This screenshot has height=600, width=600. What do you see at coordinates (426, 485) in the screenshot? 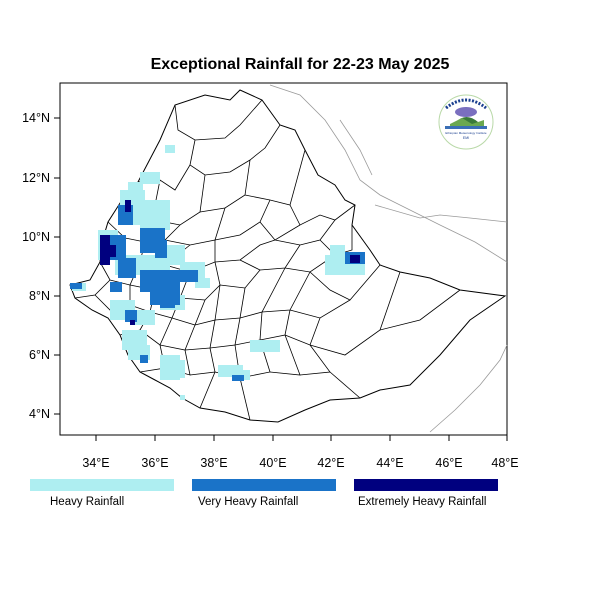
I see `legend-swatch-extremely-heavy` at bounding box center [426, 485].